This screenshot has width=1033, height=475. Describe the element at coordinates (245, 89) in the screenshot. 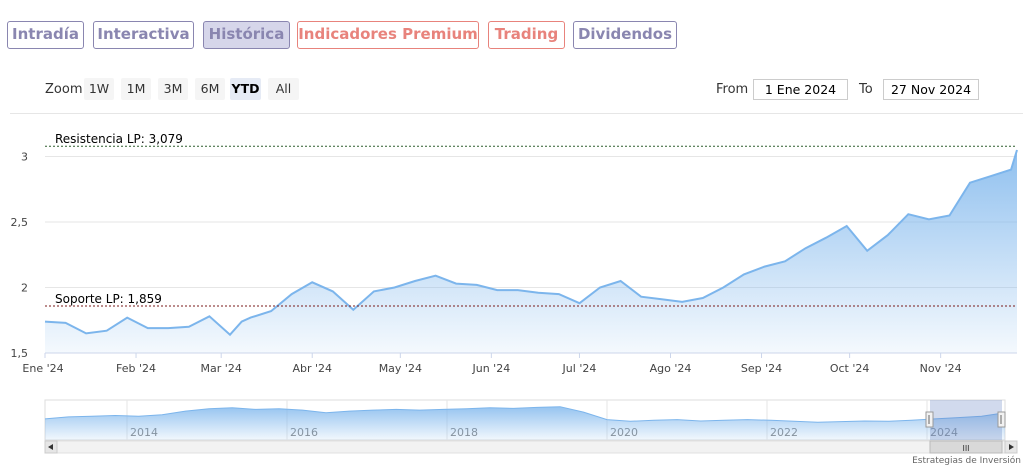

I see `zoom-ytd-button: YTD` at that location.